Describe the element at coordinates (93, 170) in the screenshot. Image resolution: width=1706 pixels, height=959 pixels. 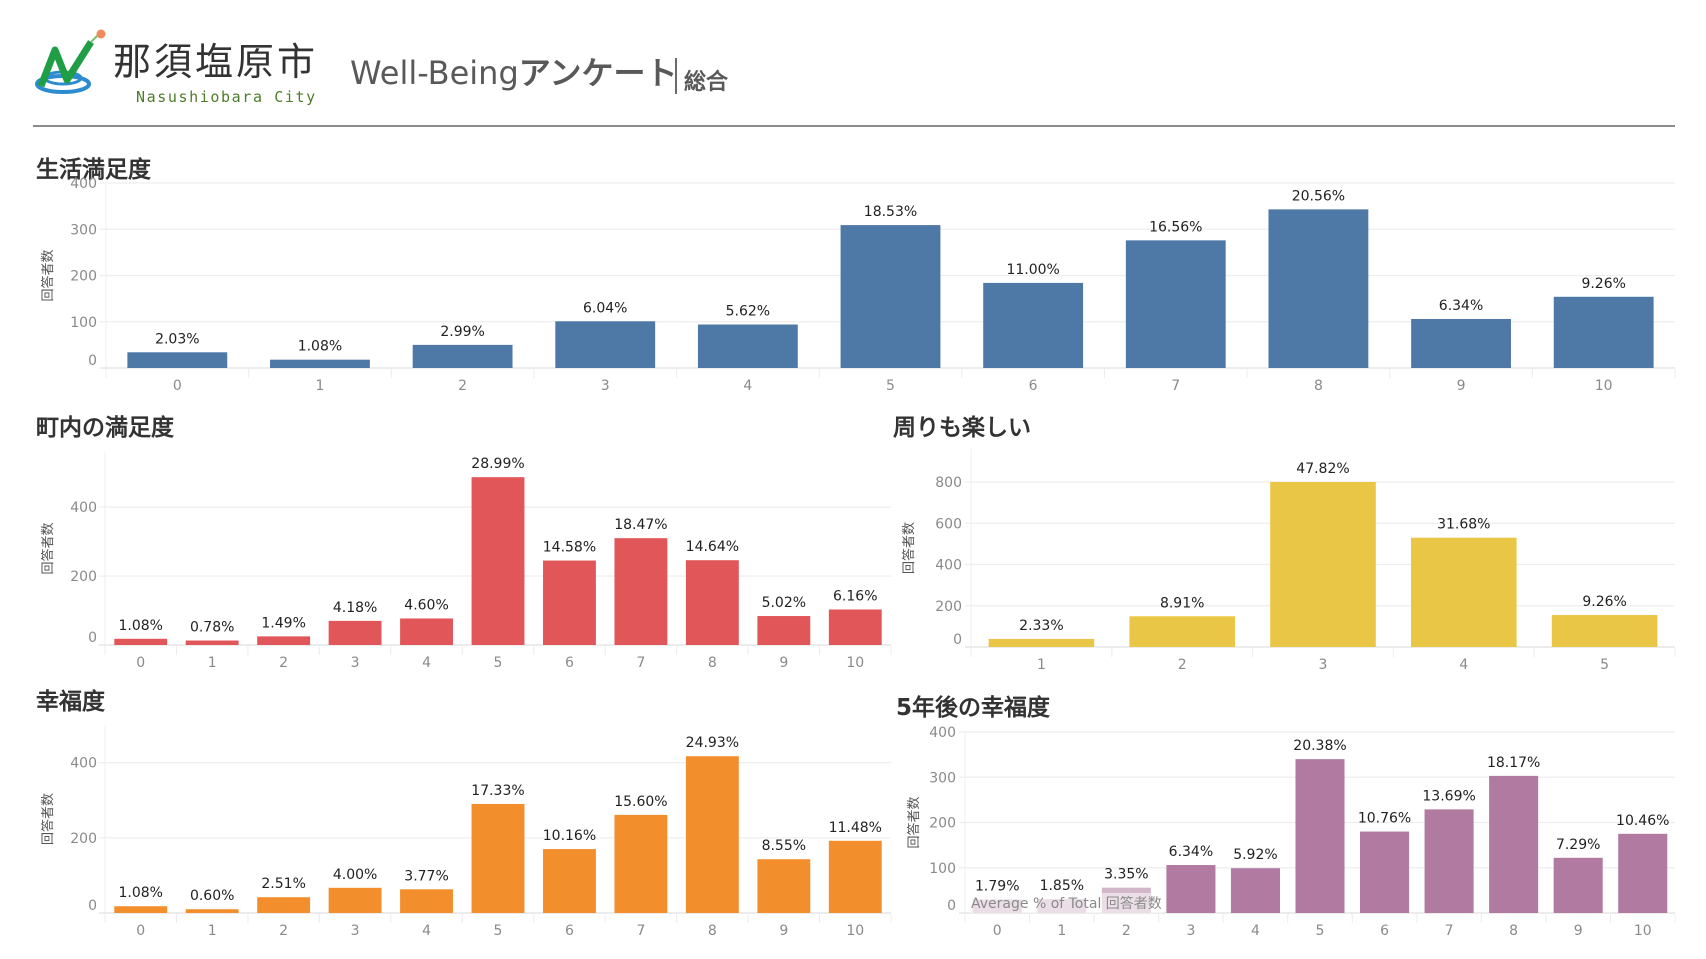
I see `chart-title-life-satisfaction: 生活満足度` at that location.